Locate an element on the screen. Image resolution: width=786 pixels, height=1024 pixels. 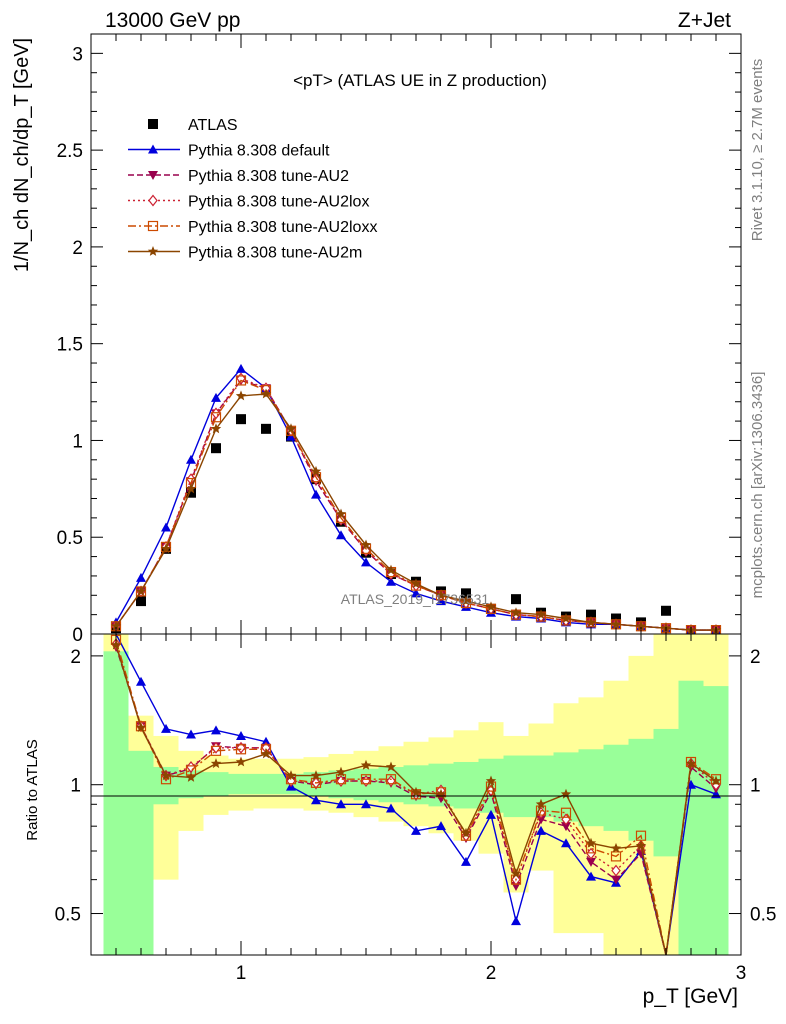
legend-label: Pythia 8.308 tune-AU2 is located at coordinates (268, 176).